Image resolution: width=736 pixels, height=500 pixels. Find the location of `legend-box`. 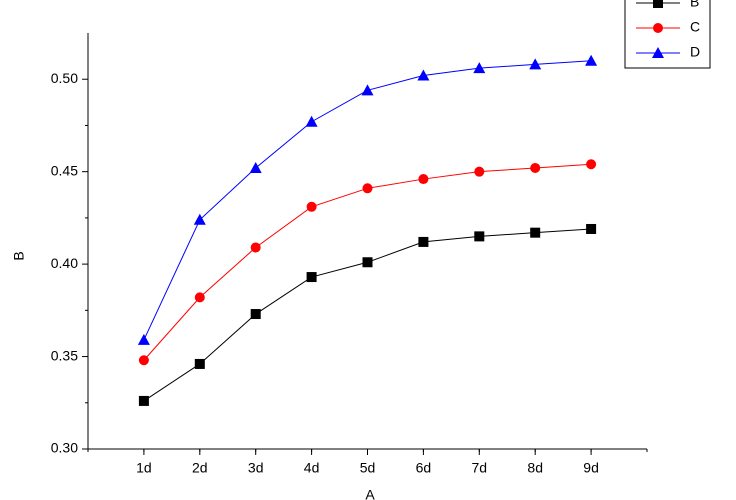

legend-box is located at coordinates (667, 34).